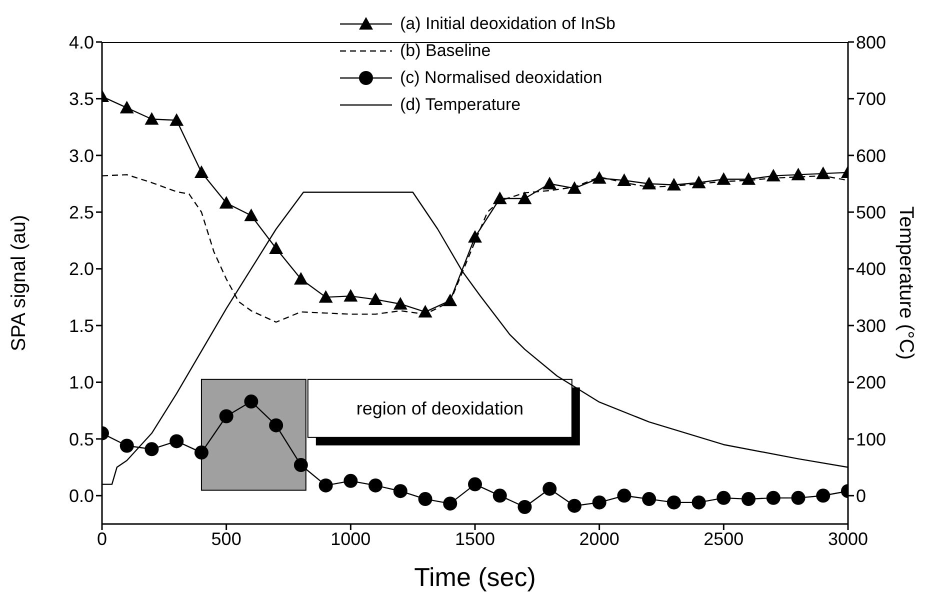 The height and width of the screenshot is (607, 926). What do you see at coordinates (81, 496) in the screenshot?
I see `y-tick-label: 0.0` at bounding box center [81, 496].